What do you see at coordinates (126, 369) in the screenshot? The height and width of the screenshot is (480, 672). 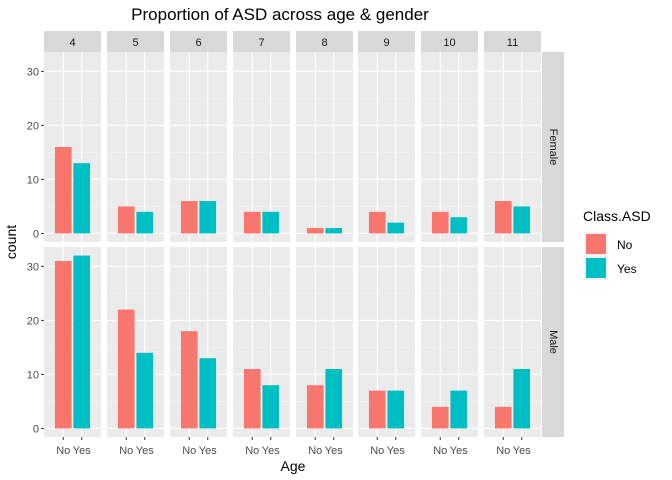 I see `bar-male-age-5-no` at bounding box center [126, 369].